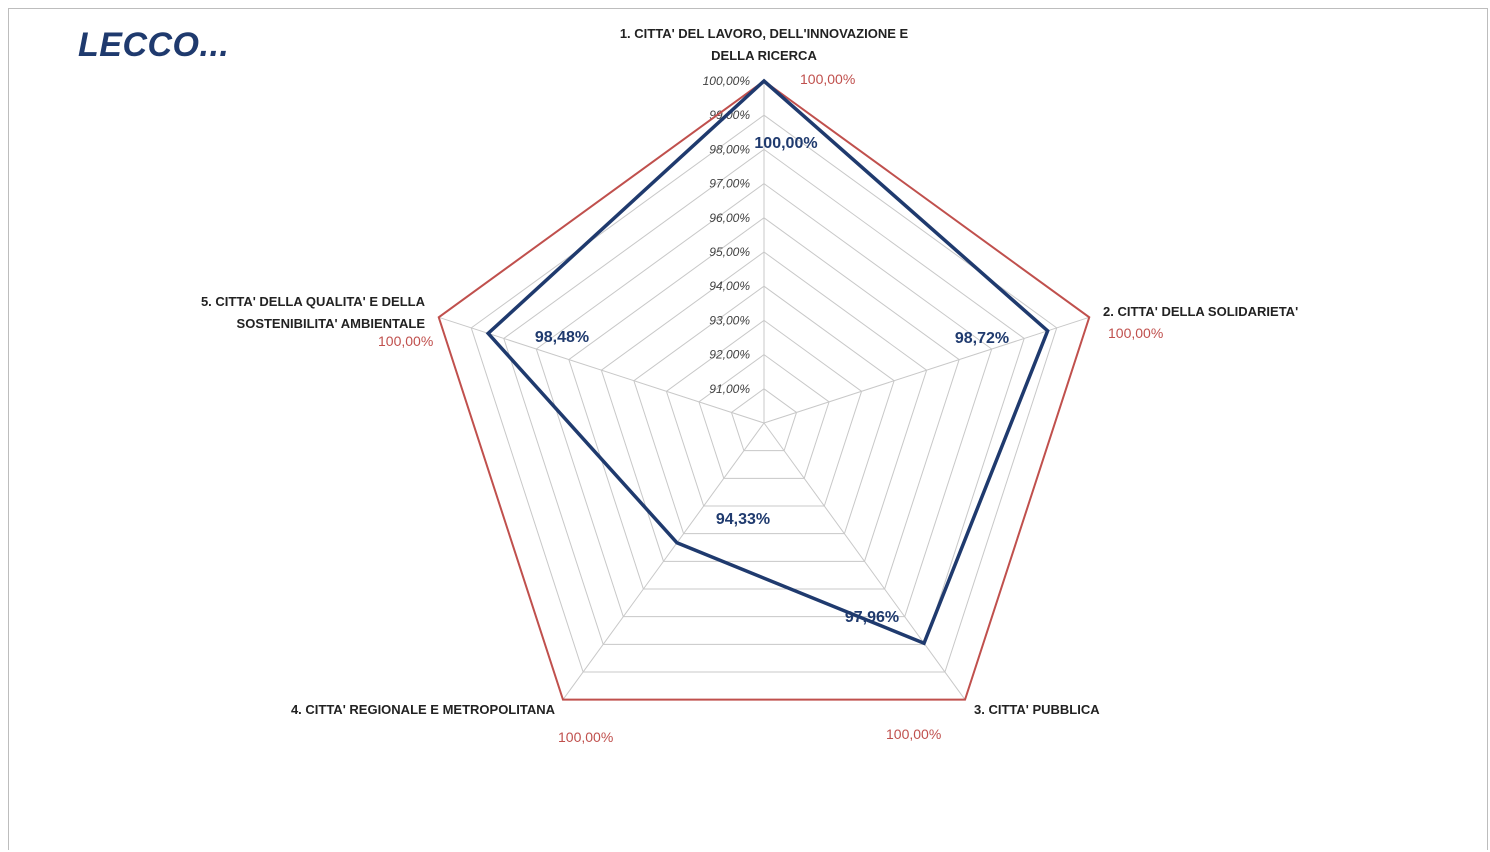 The image size is (1490, 852). What do you see at coordinates (729, 184) in the screenshot?
I see `tick-label: 97,00%` at bounding box center [729, 184].